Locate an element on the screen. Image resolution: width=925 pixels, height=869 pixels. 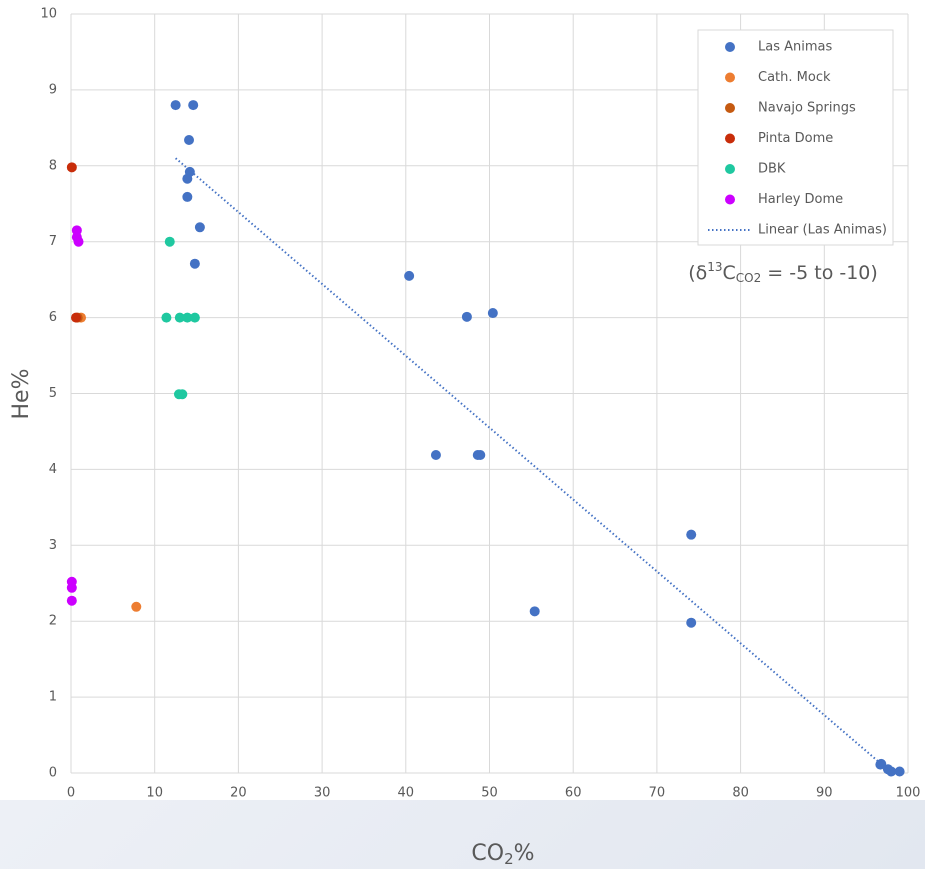
y-tick-label: 6 is located at coordinates (53, 317).